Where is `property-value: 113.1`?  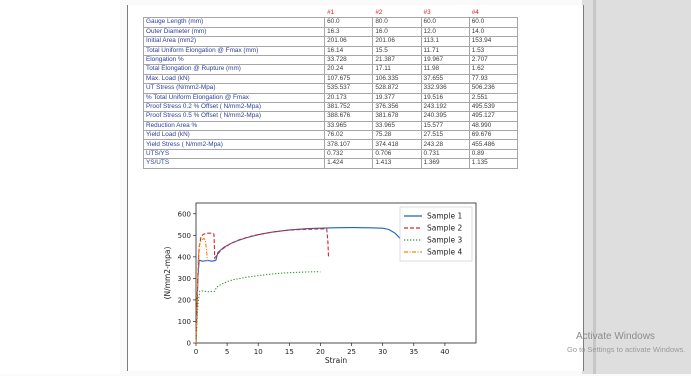
property-value: 113.1 is located at coordinates (445, 41).